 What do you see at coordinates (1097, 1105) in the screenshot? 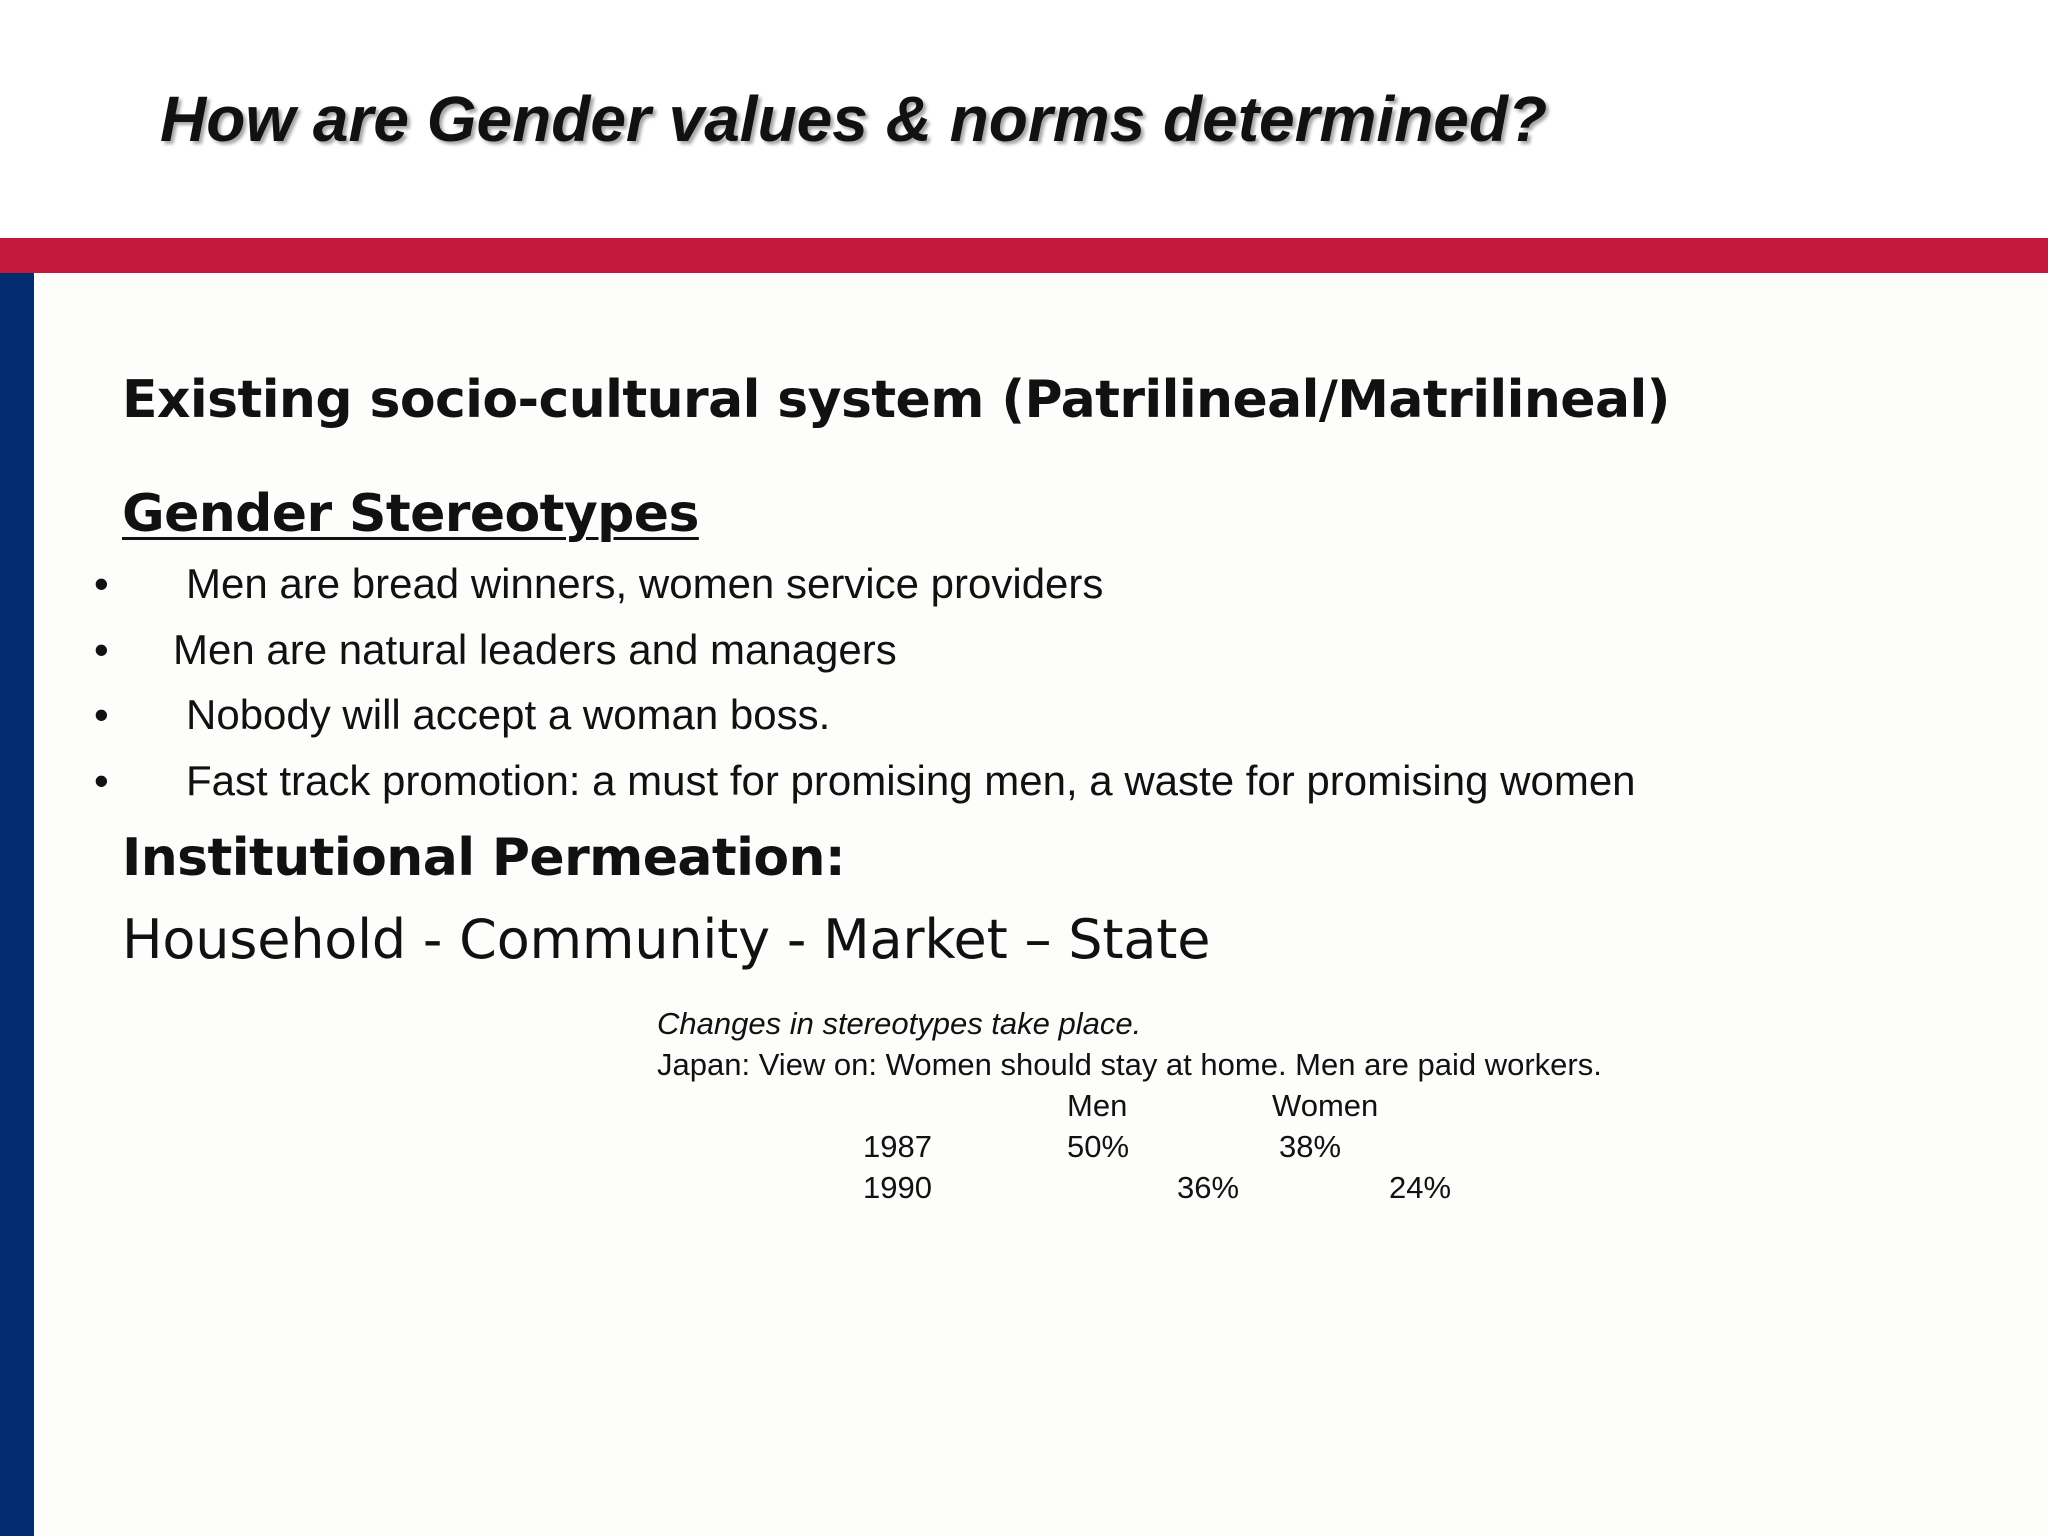
I see `table-header-men: Men` at bounding box center [1097, 1105].